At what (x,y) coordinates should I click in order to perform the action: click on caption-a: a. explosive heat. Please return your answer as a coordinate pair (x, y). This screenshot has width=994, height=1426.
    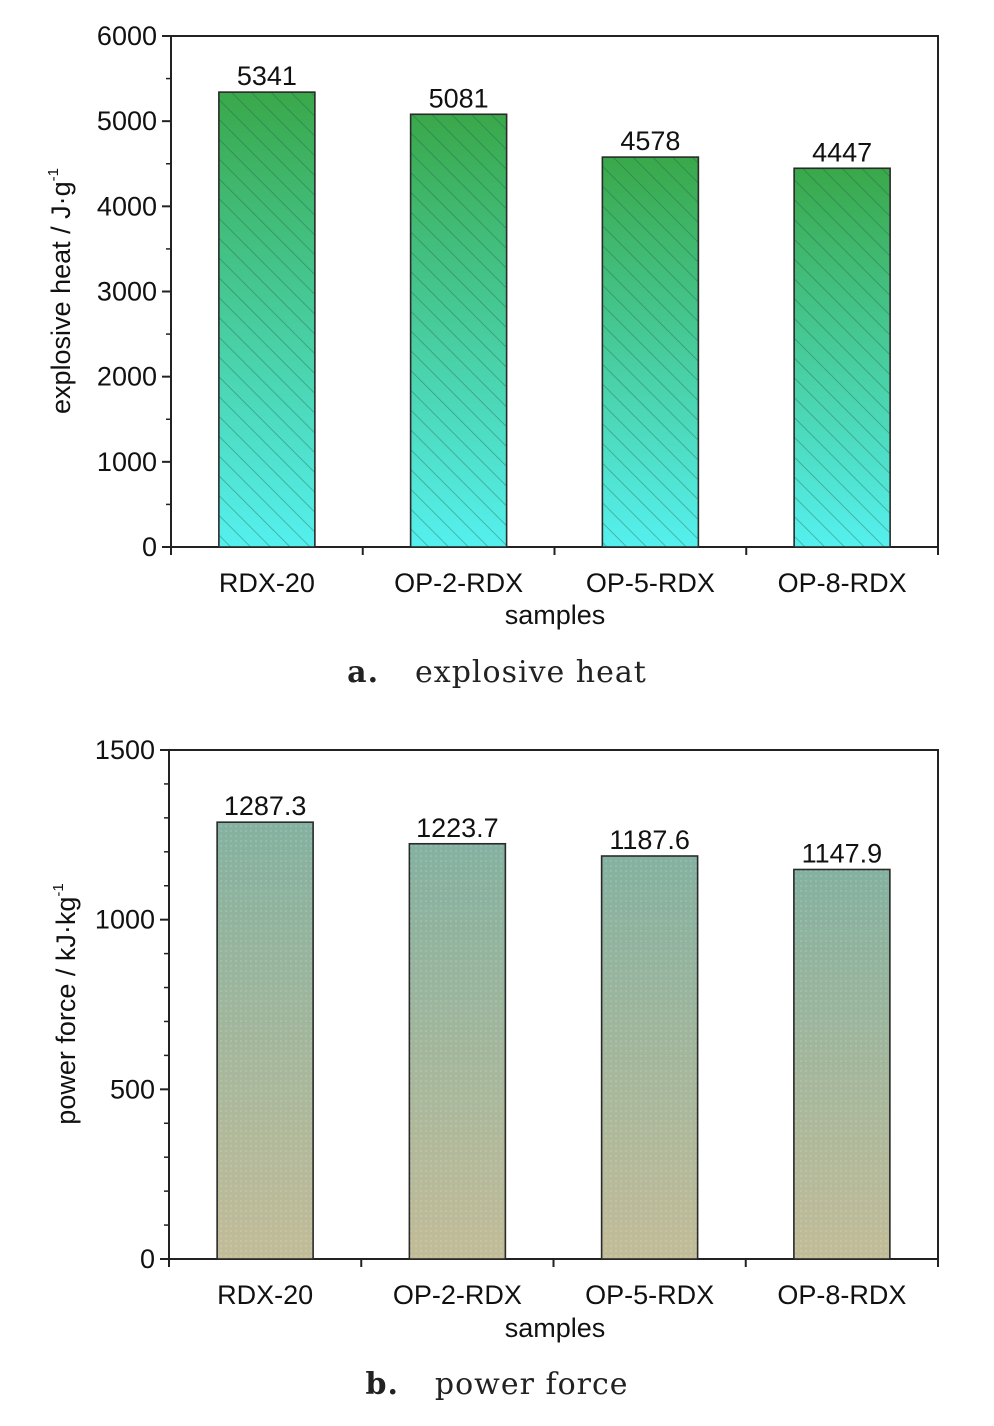
    Looking at the image, I should click on (497, 672).